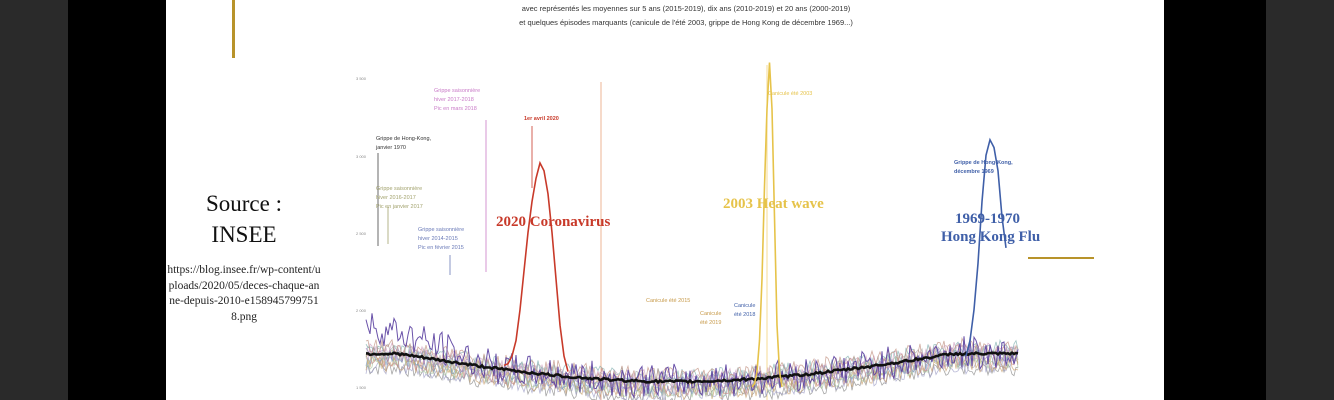  I want to click on source-name: INSEE, so click(244, 234).